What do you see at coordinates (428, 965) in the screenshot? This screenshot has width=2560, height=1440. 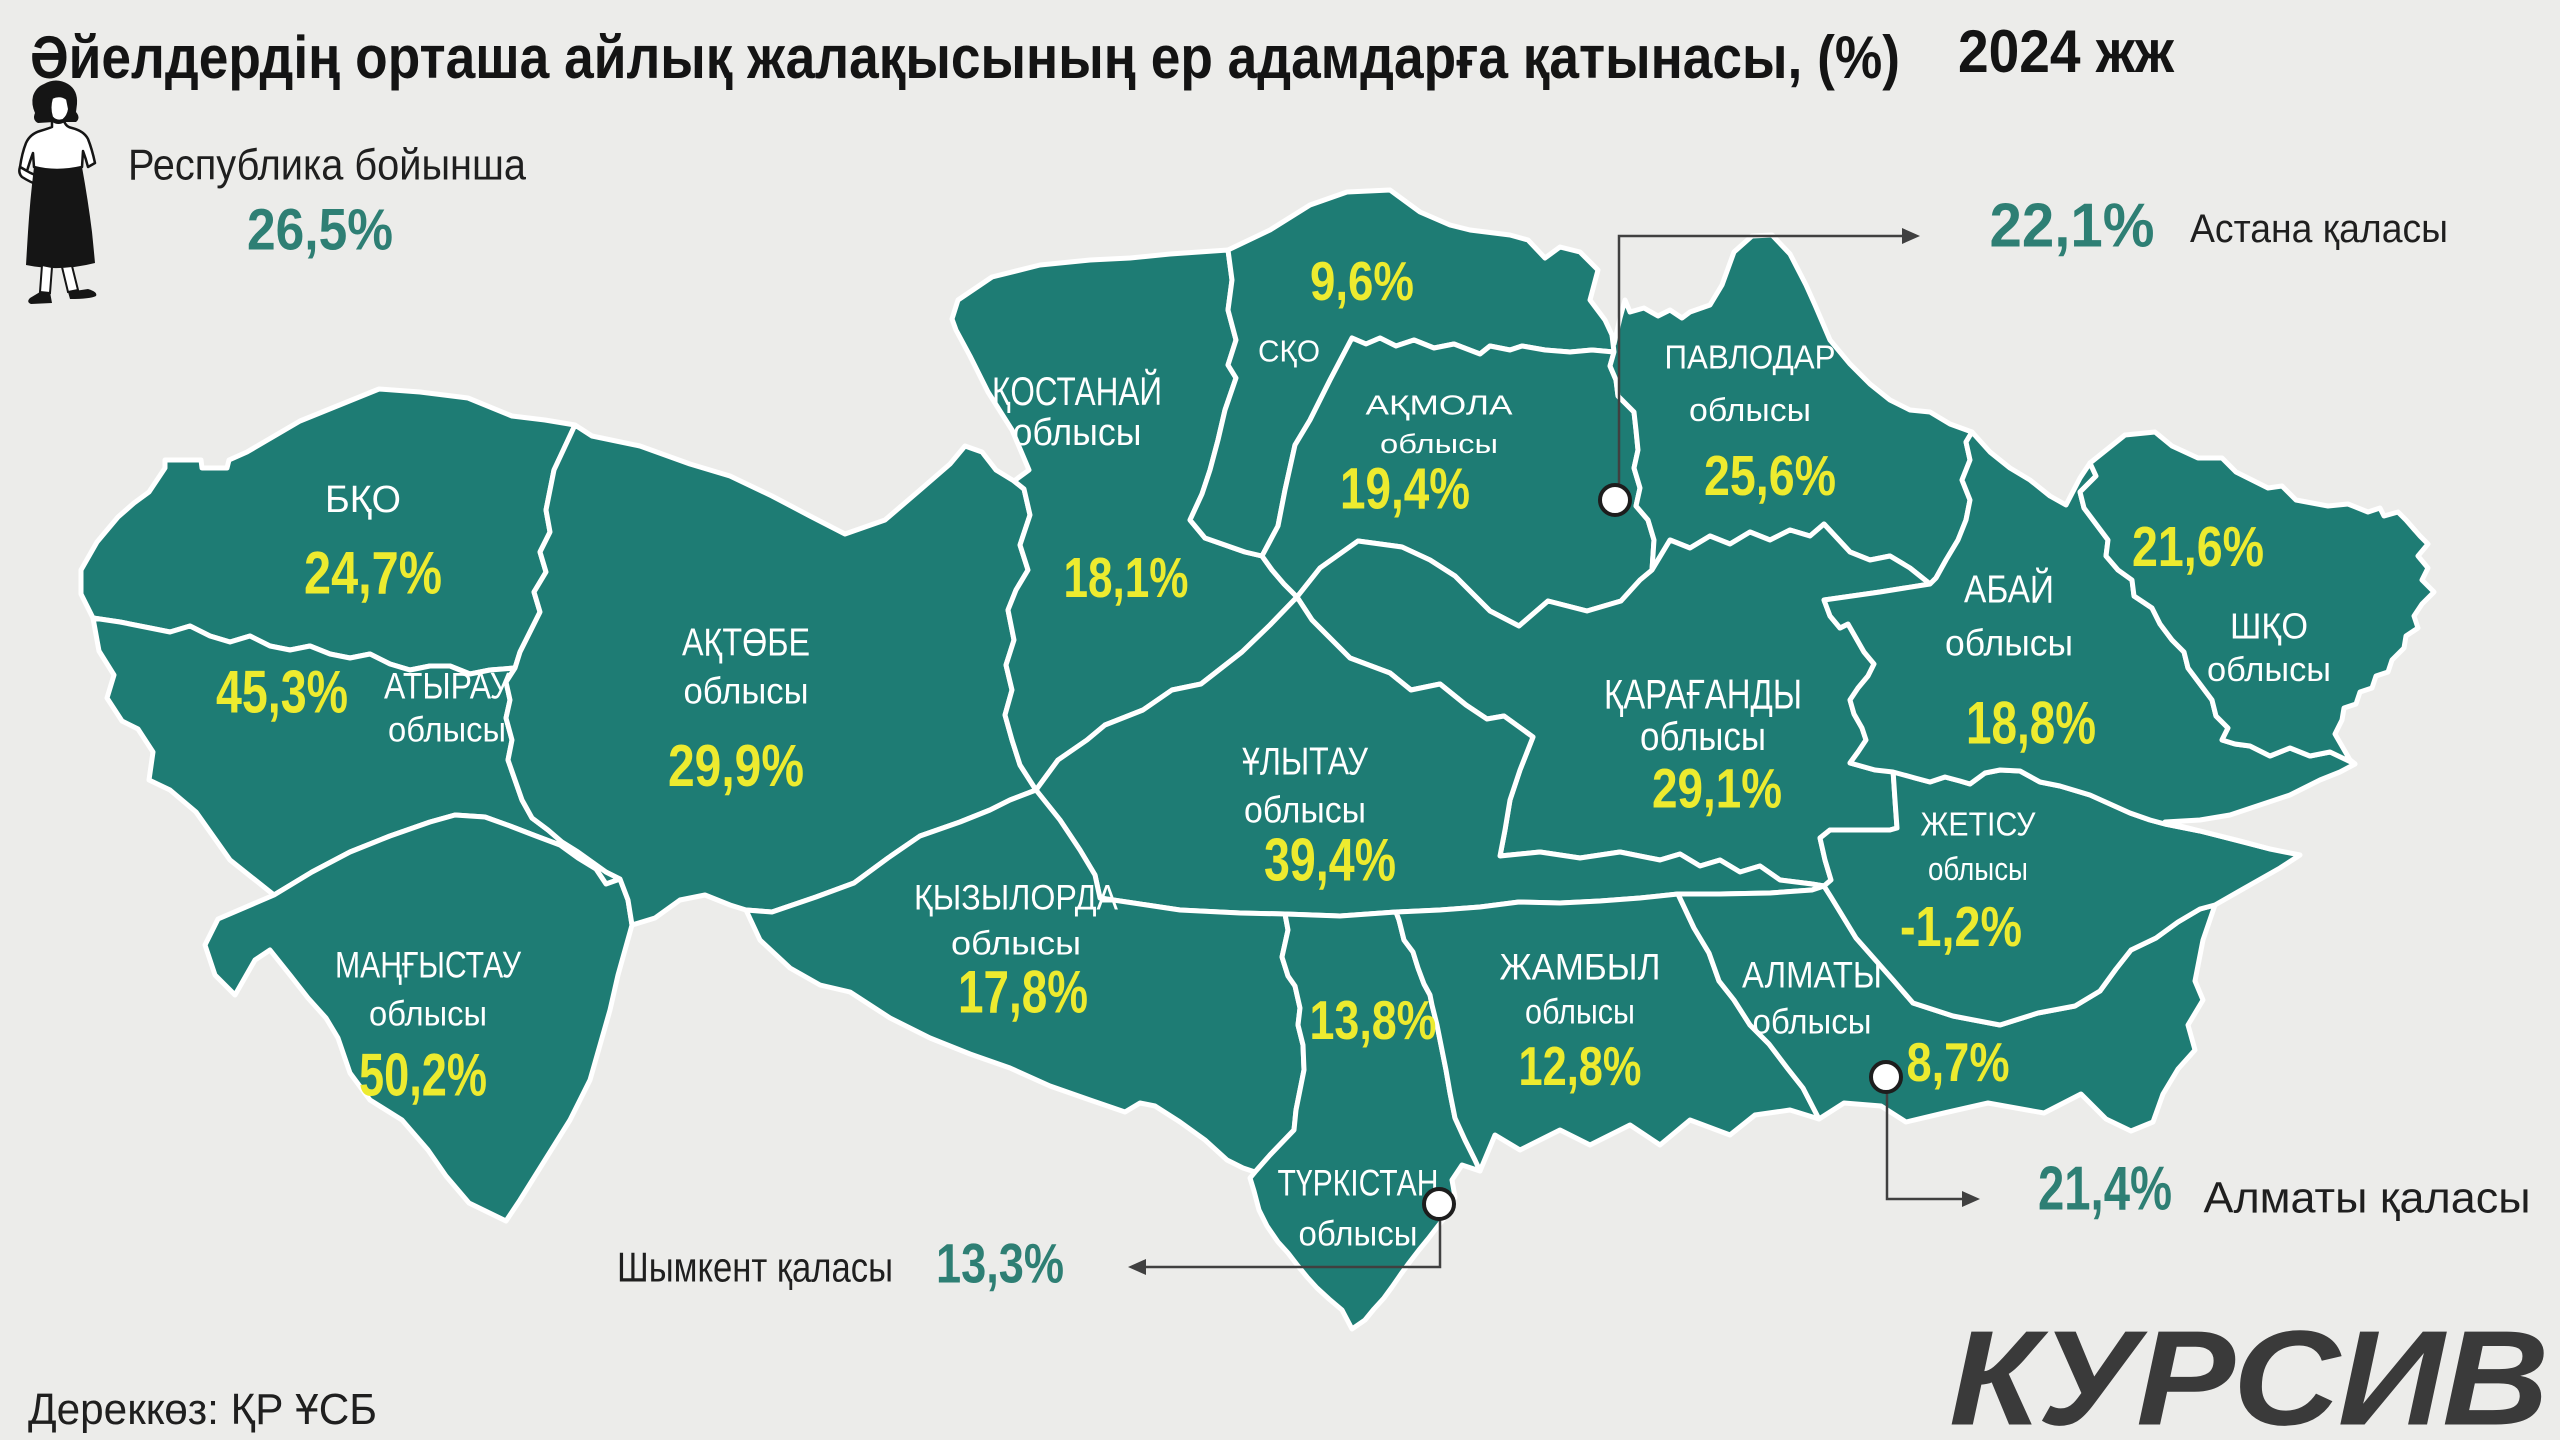 I see `svg-text: МАҢҒЫСТАУ` at bounding box center [428, 965].